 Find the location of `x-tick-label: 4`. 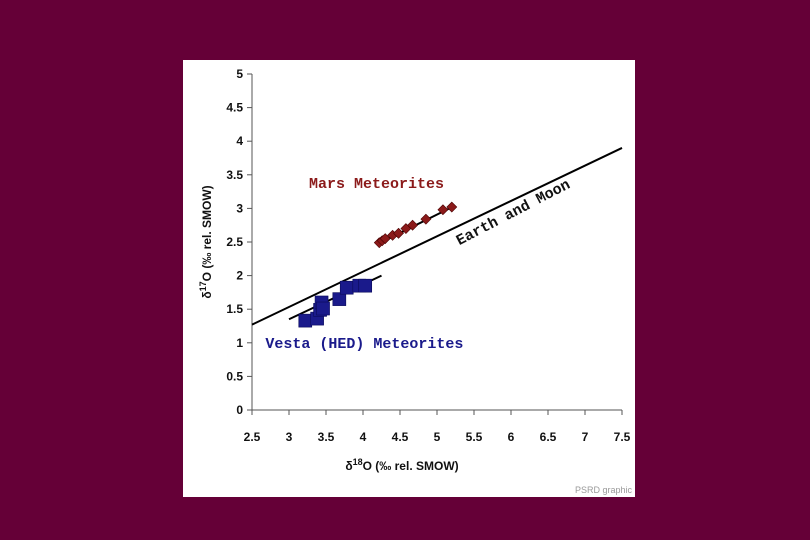

x-tick-label: 4 is located at coordinates (363, 437).